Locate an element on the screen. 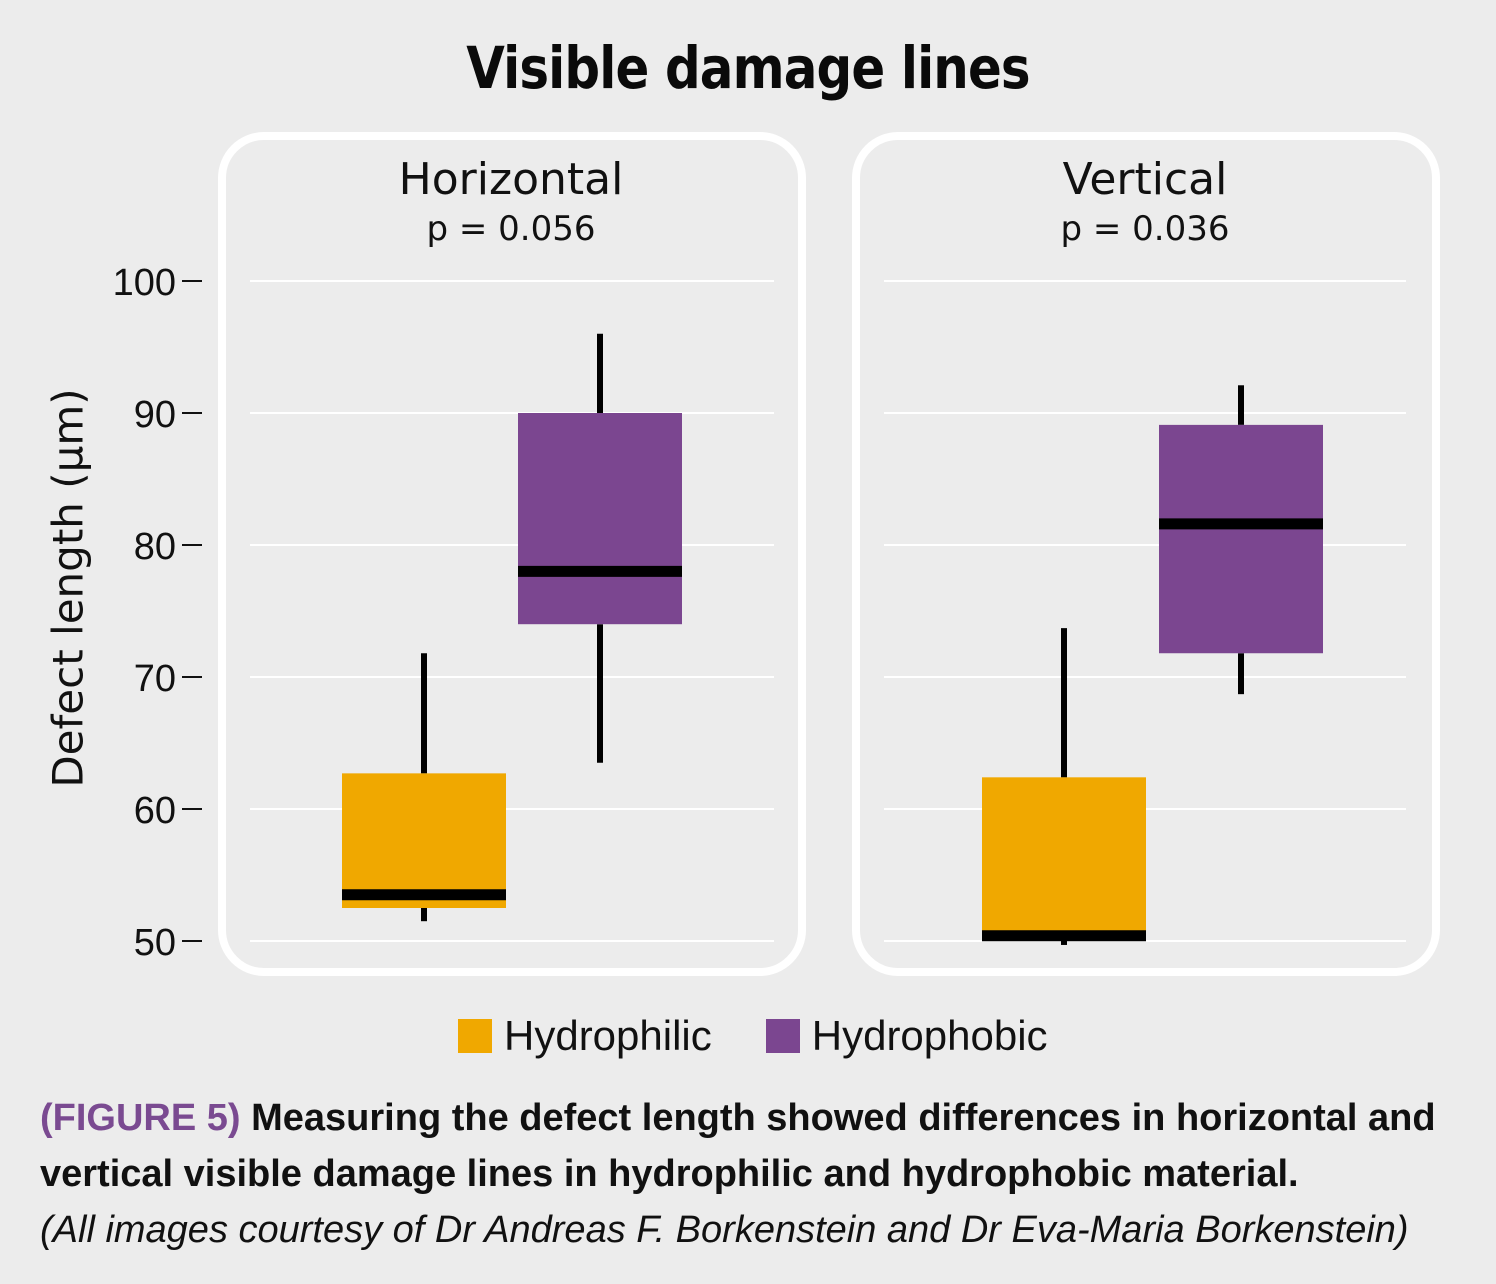  legend-item-hydrophobic: Hydrophobic is located at coordinates (906, 1036).